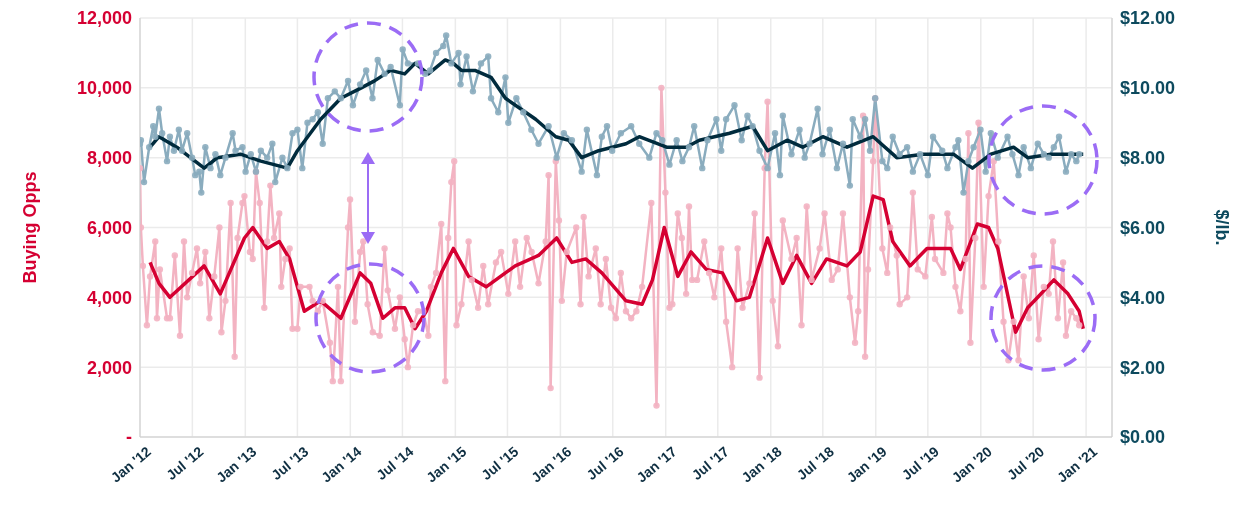 The image size is (1250, 510). Describe the element at coordinates (866, 464) in the screenshot. I see `x-tick-label: Jan '19` at that location.